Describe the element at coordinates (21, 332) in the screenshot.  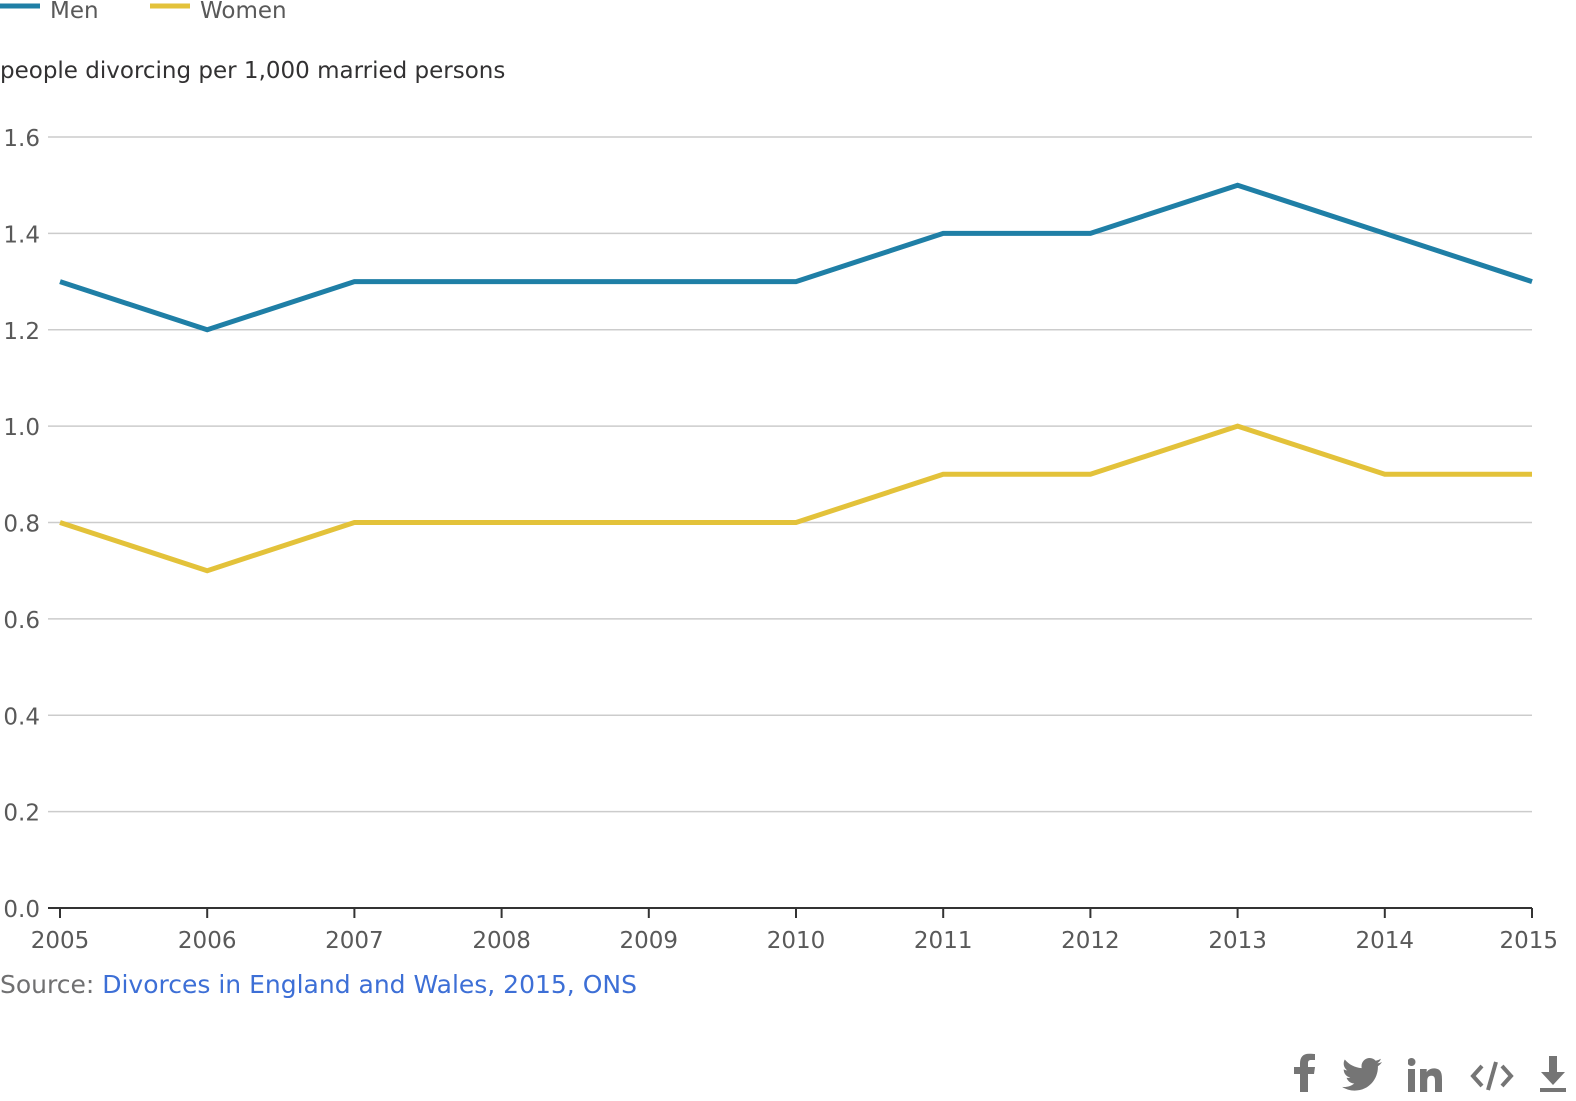
I see `y-tick-label: 1.2` at that location.